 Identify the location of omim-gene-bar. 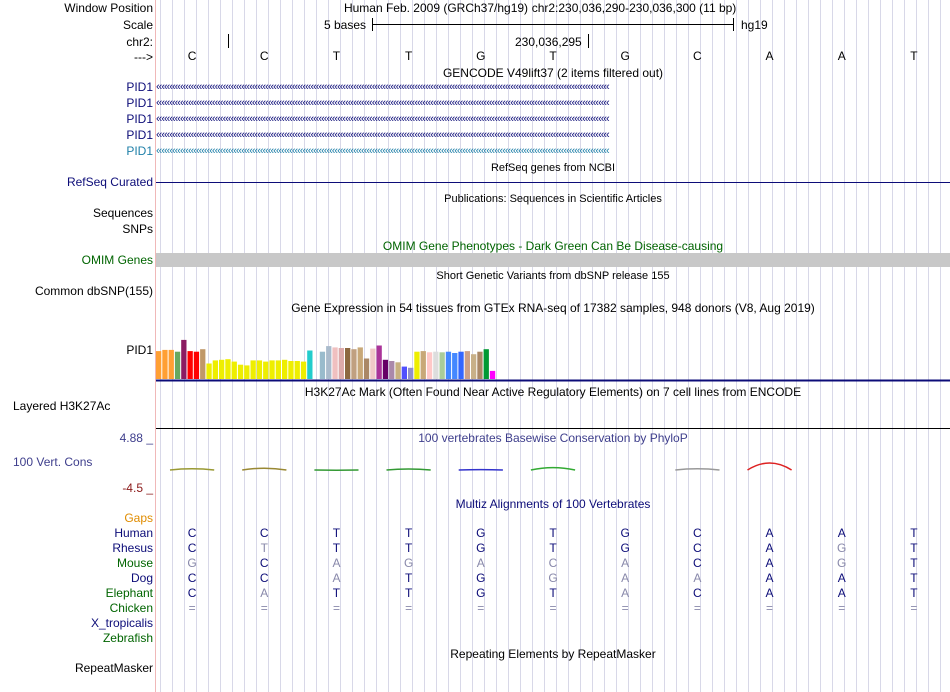
(553, 260).